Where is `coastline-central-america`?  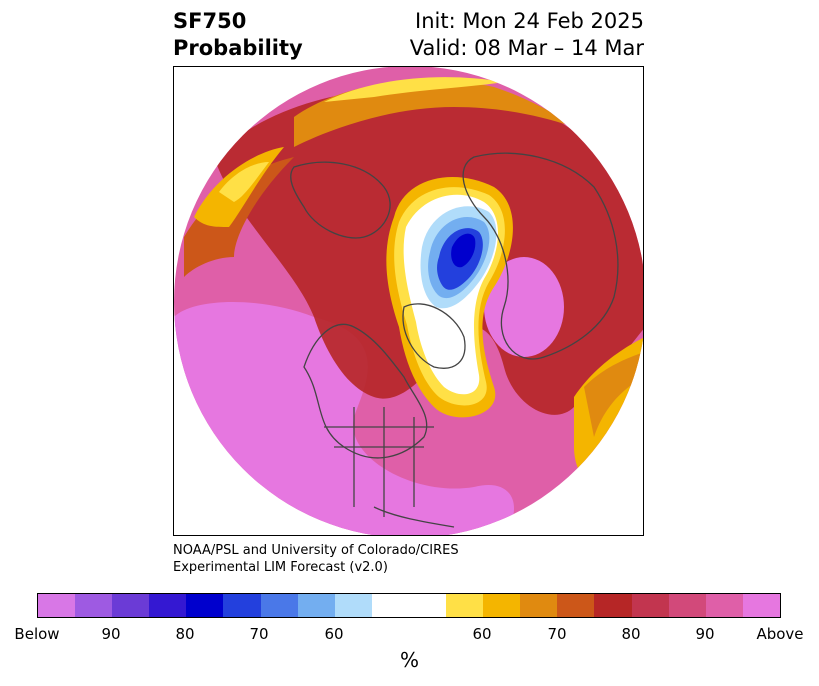
coastline-central-america is located at coordinates (414, 517).